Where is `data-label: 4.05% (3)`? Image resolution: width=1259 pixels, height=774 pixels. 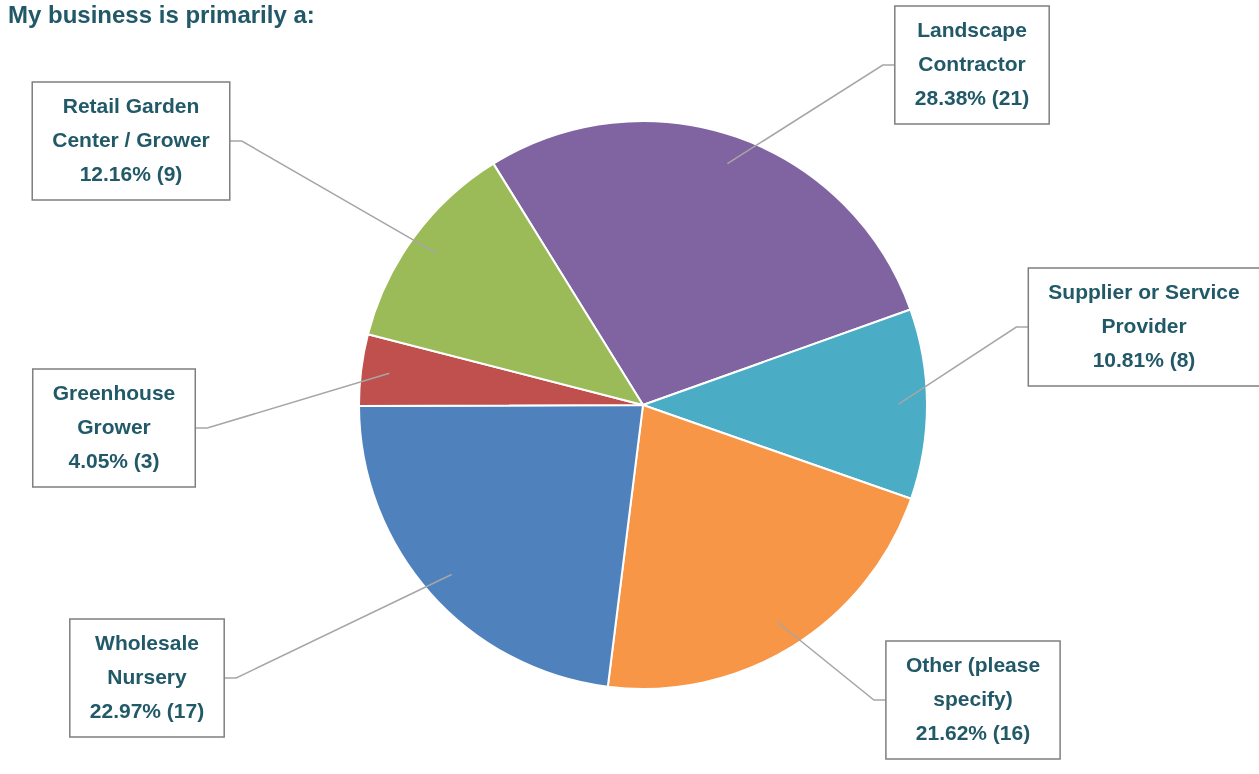 data-label: 4.05% (3) is located at coordinates (114, 460).